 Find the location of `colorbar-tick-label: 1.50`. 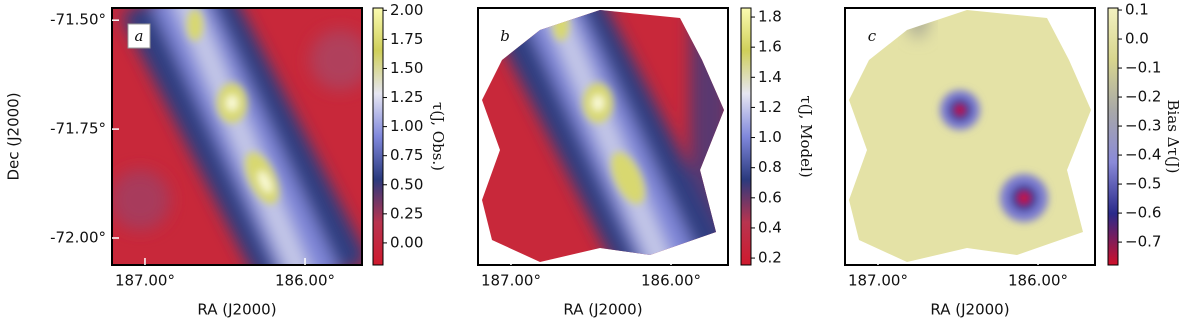

colorbar-tick-label: 1.50 is located at coordinates (406, 68).